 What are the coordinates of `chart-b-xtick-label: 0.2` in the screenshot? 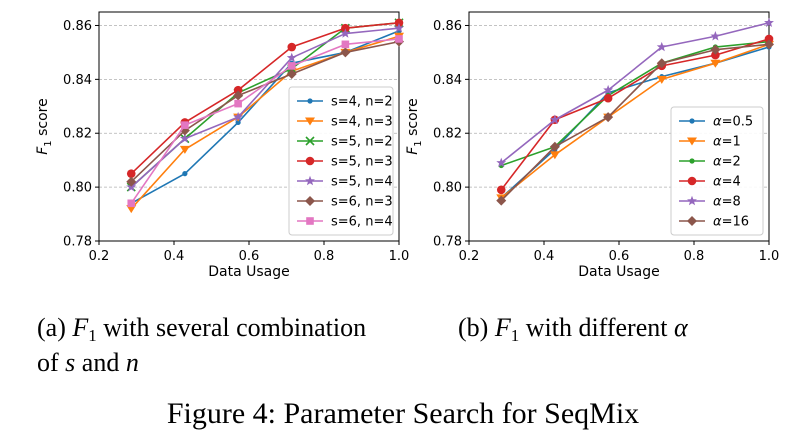 It's located at (469, 256).